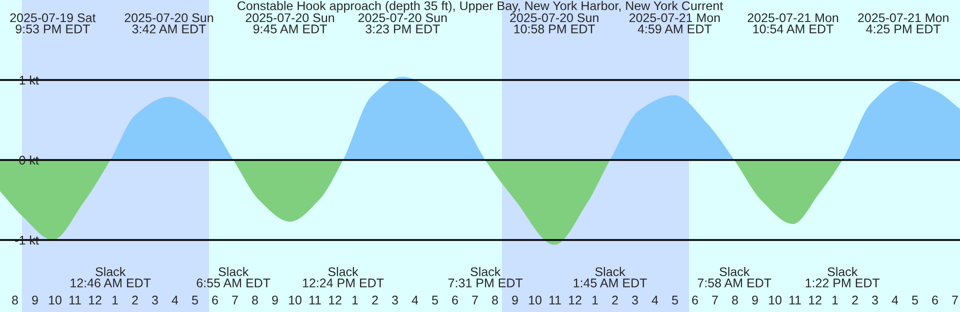 The image size is (960, 312). I want to click on annotation: 2025-07-20 Sun 3:42 AM EDT, so click(169, 23).